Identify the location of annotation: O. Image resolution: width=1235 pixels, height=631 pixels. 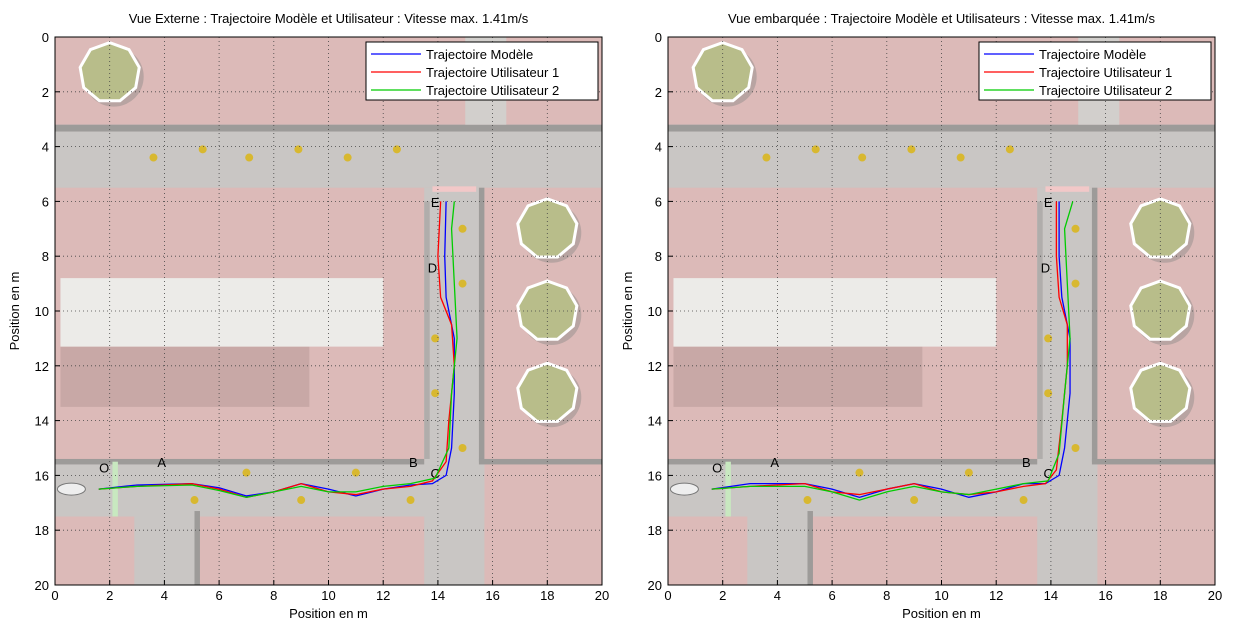
(717, 468).